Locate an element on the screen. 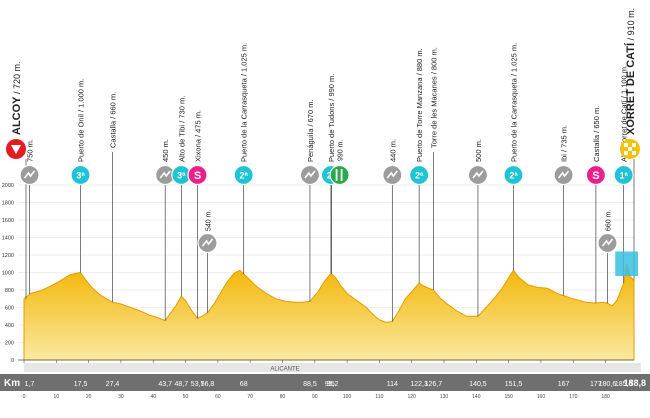  region-label: ALICANTE is located at coordinates (284, 370).